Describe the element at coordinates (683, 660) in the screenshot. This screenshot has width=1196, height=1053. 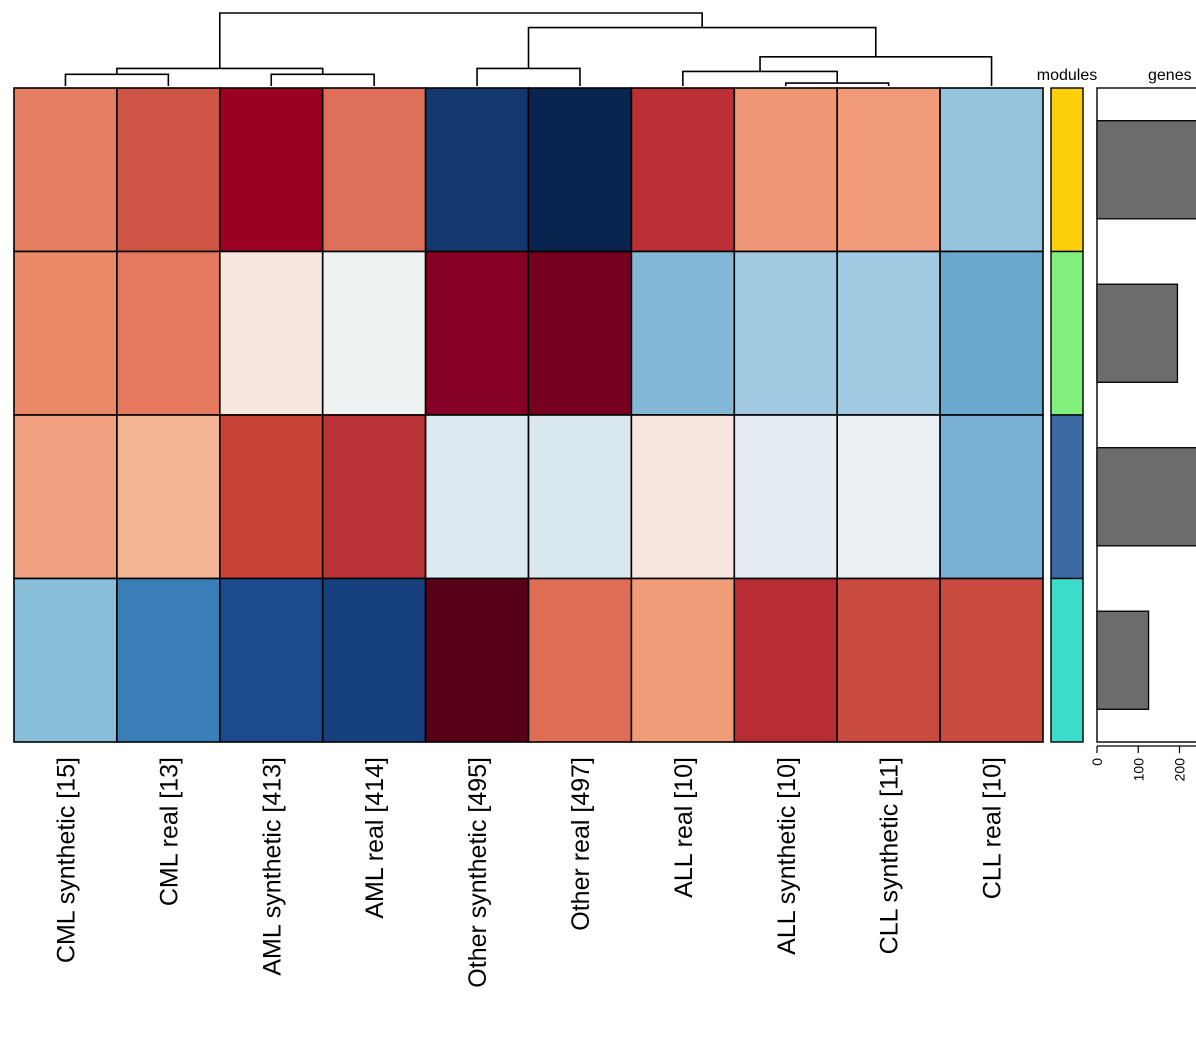
I see `heatmap-cell-r4-c7` at that location.